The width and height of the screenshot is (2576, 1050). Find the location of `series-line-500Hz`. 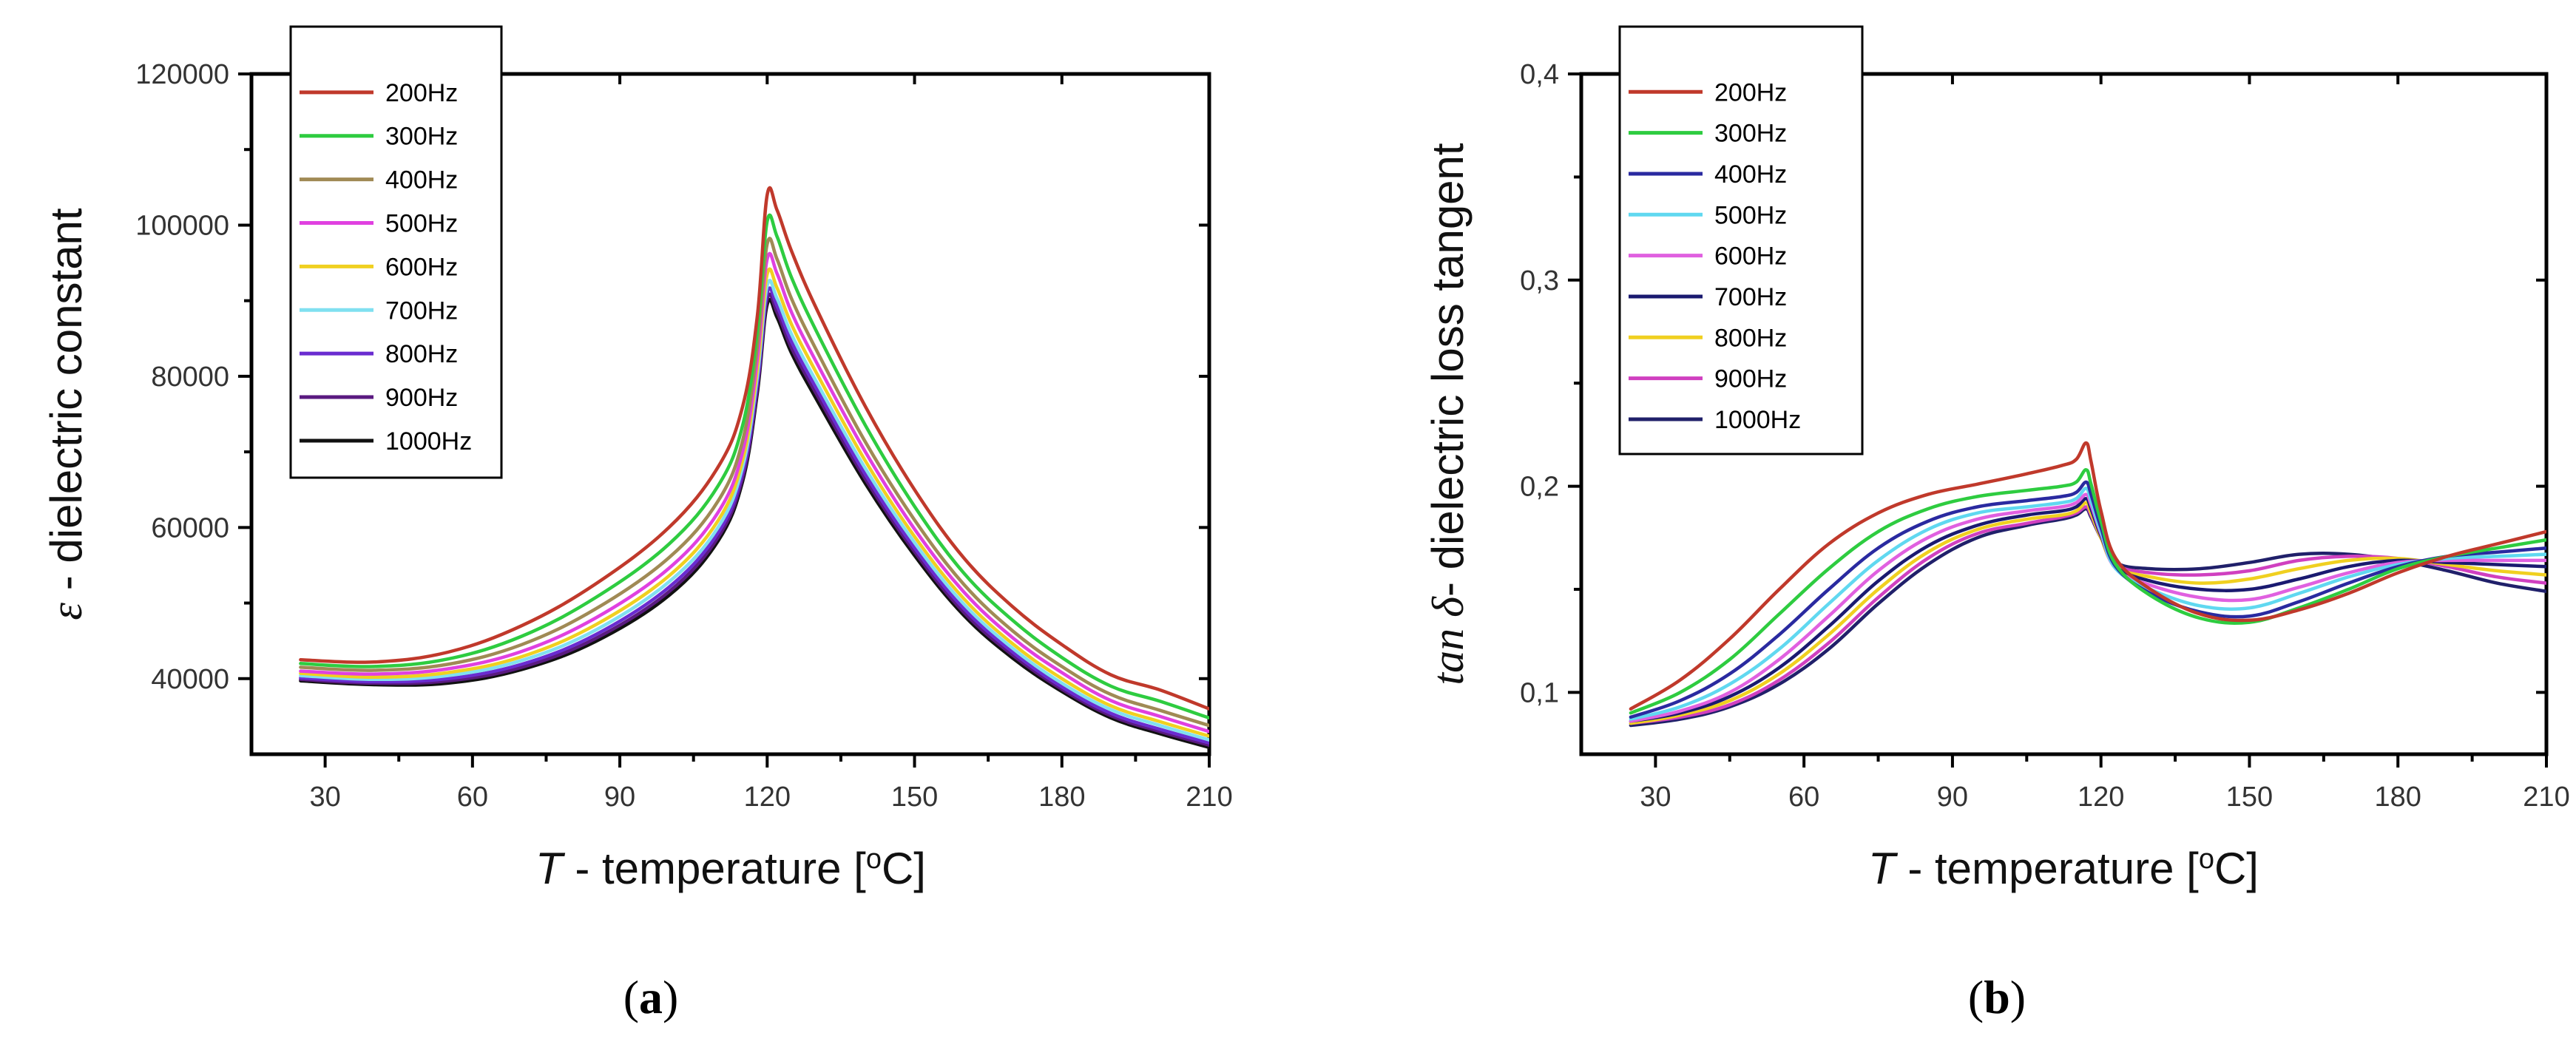

series-line-500Hz is located at coordinates (2087, 604).